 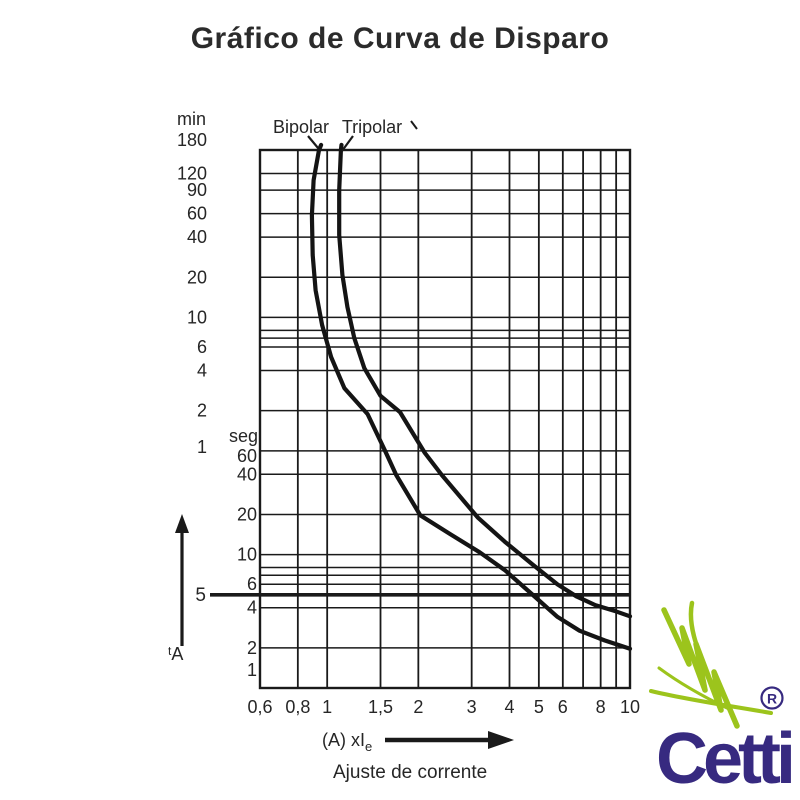 I want to click on svg-text: 120, so click(x=192, y=173).